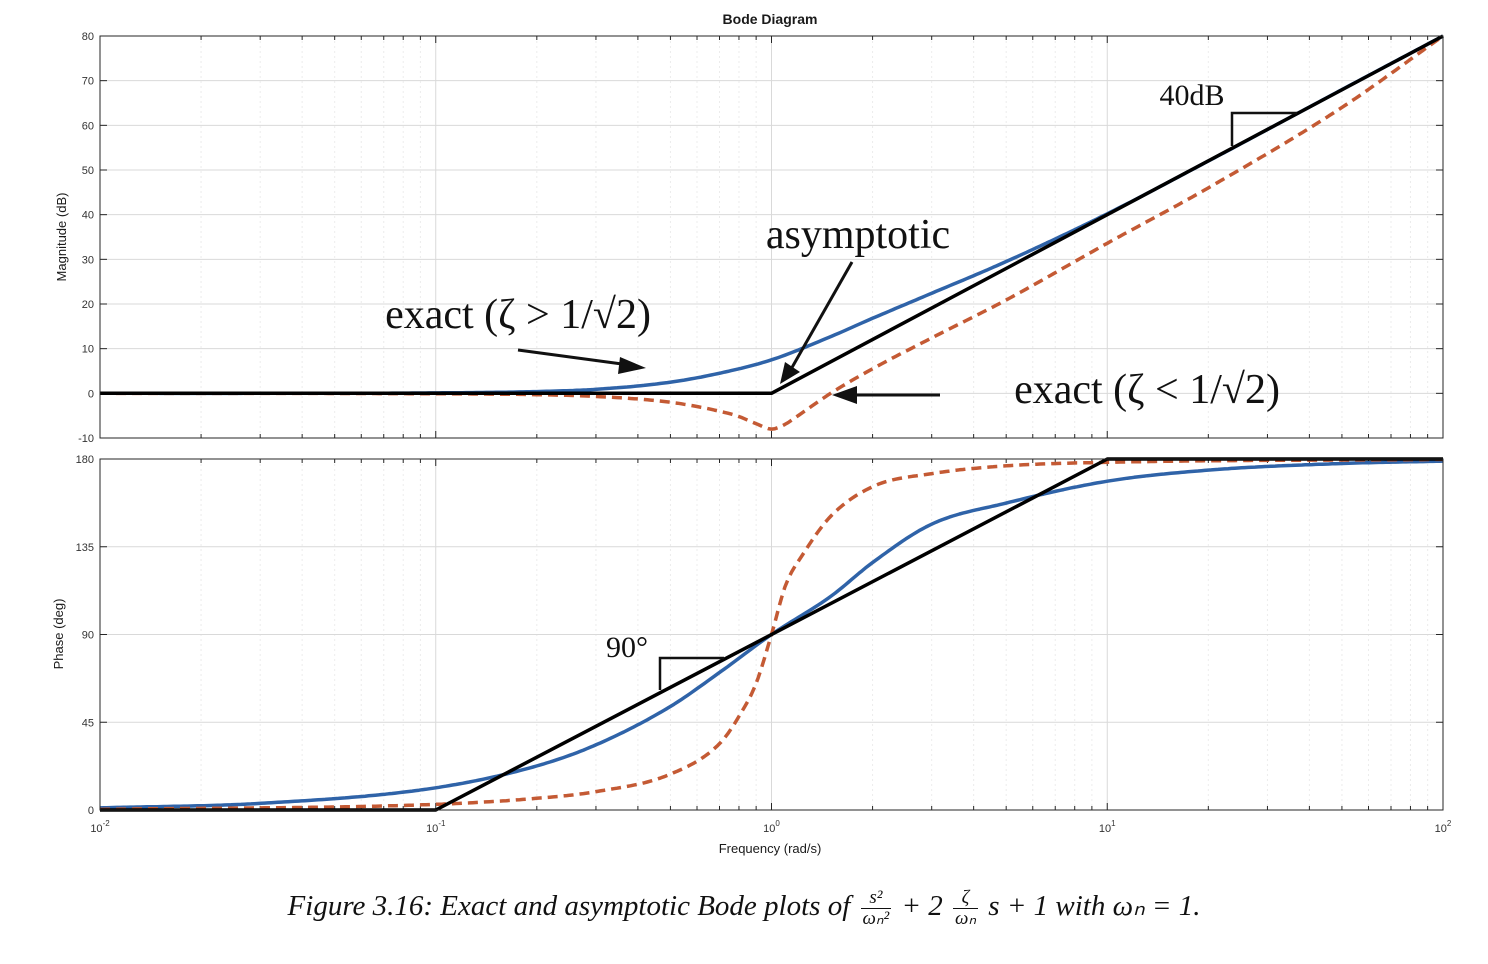 The image size is (1488, 964). I want to click on y-tick-label: 70, so click(88, 82).